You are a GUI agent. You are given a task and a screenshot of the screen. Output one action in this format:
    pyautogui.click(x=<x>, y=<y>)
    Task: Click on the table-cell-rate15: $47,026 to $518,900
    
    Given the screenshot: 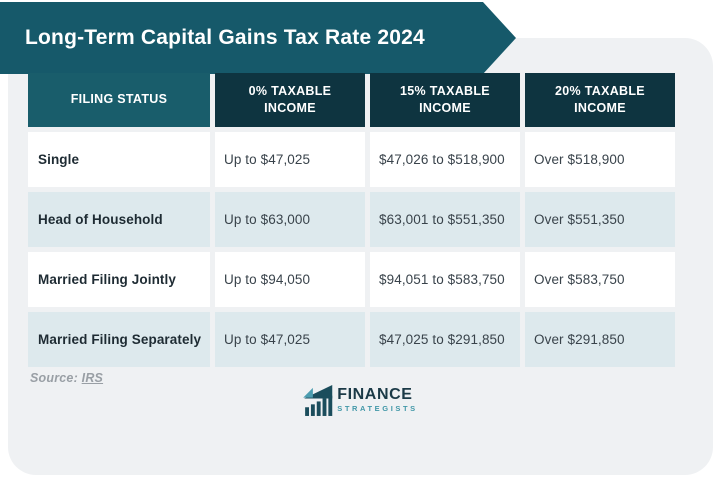 What is the action you would take?
    pyautogui.click(x=445, y=159)
    